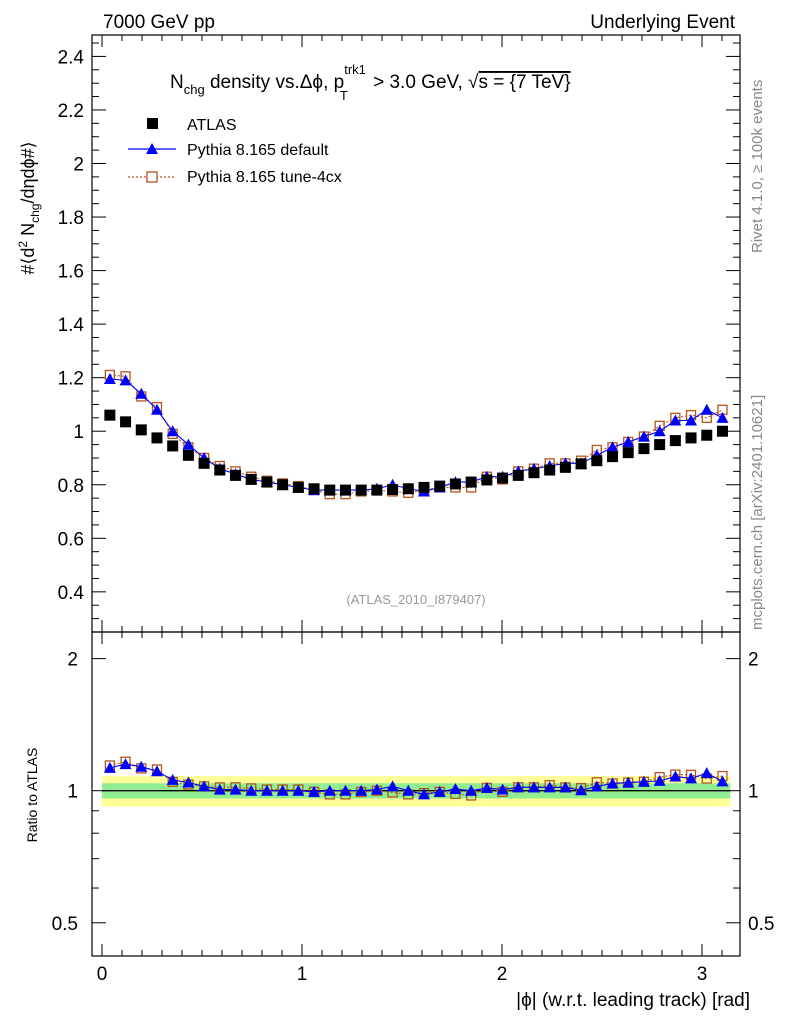 The height and width of the screenshot is (1024, 786). What do you see at coordinates (65, 924) in the screenshot?
I see `ratio-y-tick-label: 0.5` at bounding box center [65, 924].